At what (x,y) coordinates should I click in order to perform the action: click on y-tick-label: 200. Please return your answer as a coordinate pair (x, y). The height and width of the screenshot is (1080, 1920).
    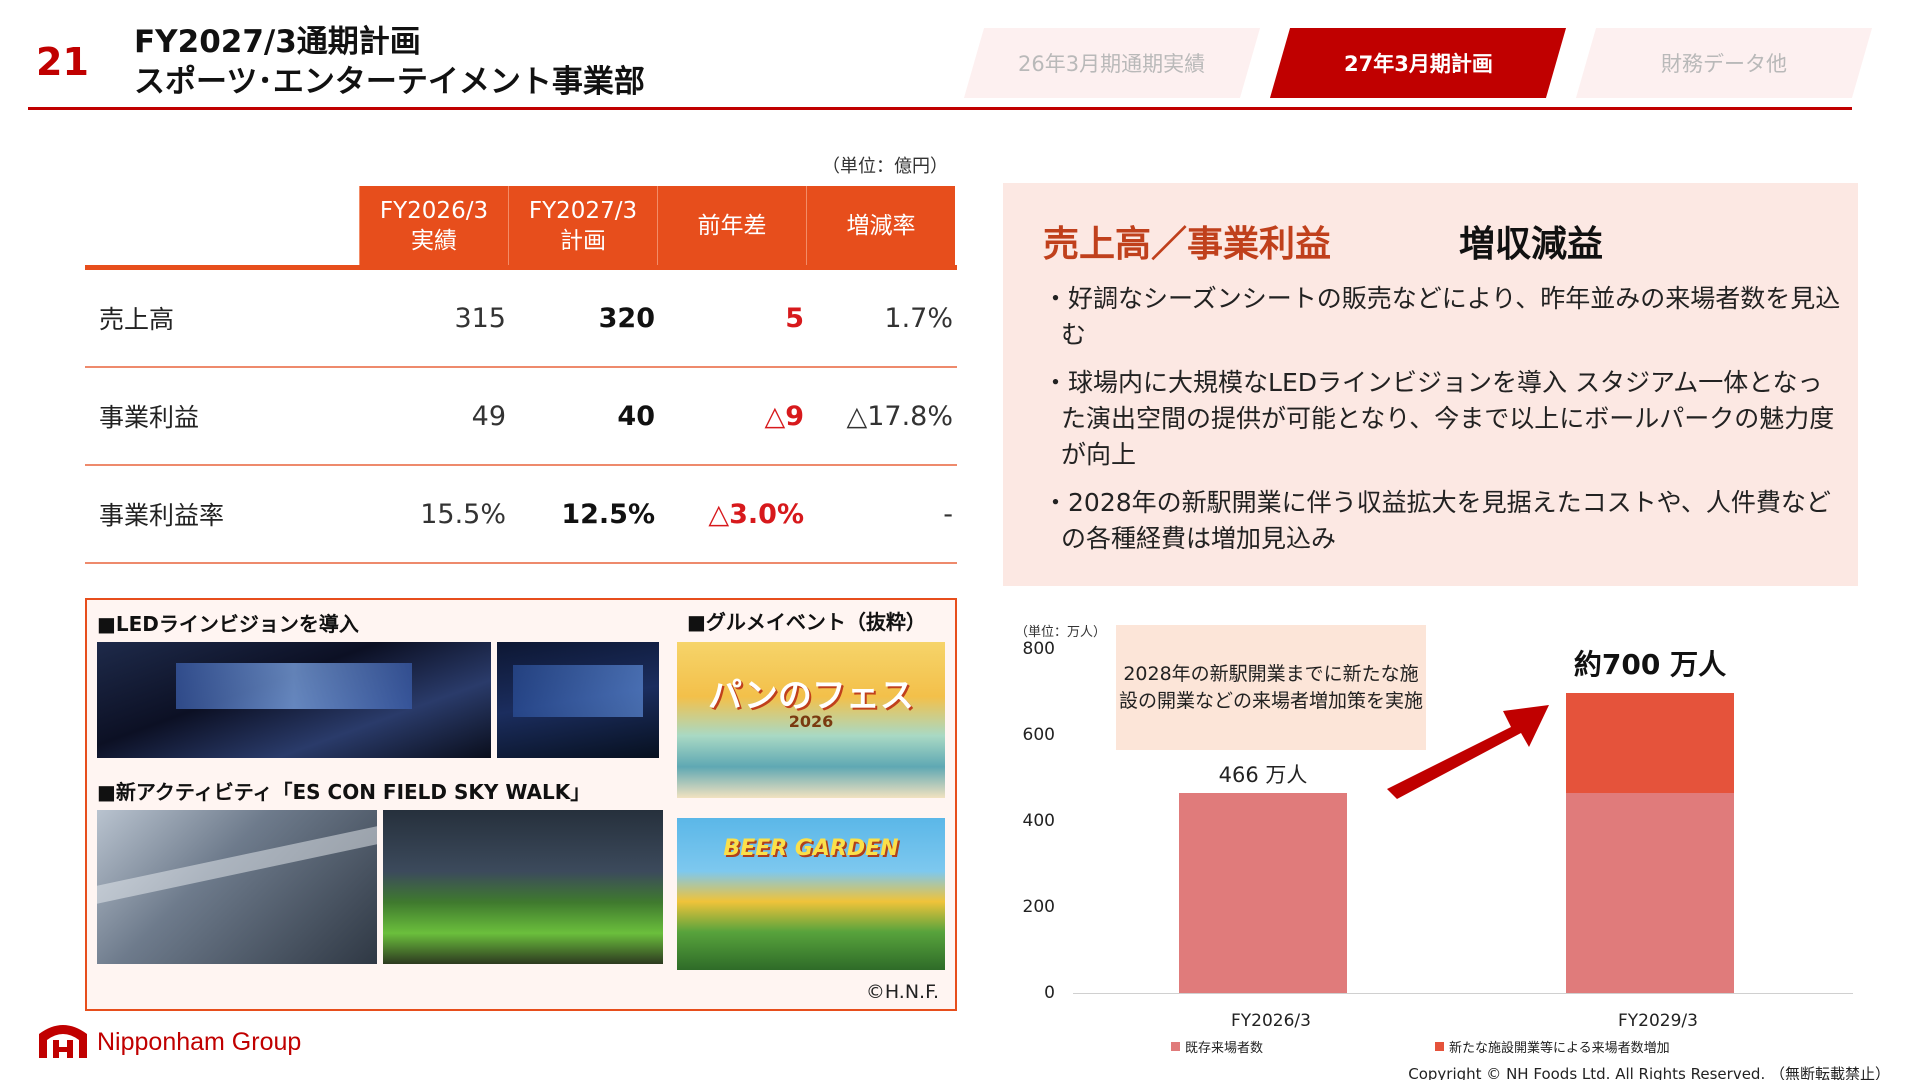
    Looking at the image, I should click on (1038, 907).